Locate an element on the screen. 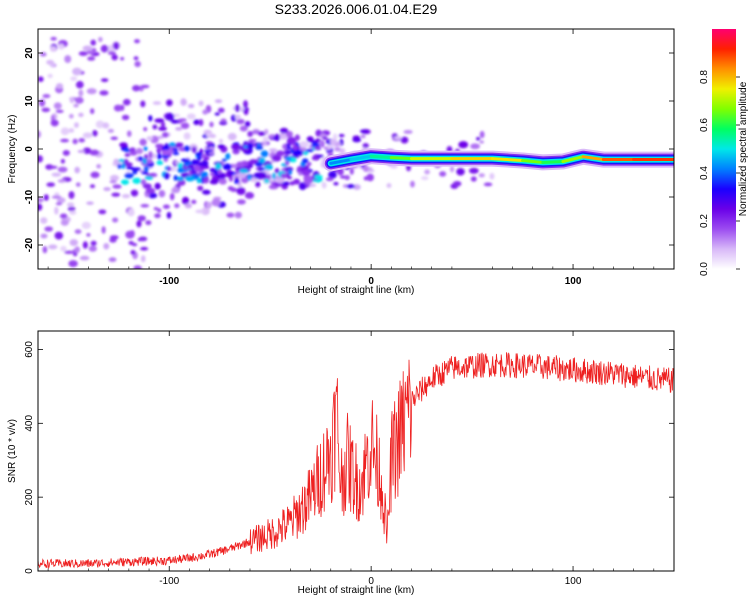 Image resolution: width=750 pixels, height=600 pixels. snr-x-axis-label: Height of straight line (km) is located at coordinates (356, 590).